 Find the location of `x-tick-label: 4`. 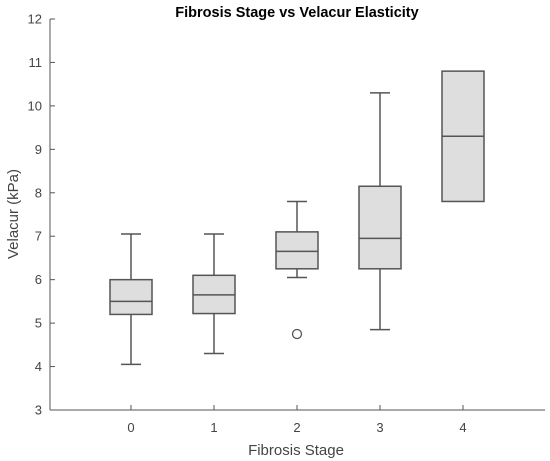

x-tick-label: 4 is located at coordinates (462, 427).